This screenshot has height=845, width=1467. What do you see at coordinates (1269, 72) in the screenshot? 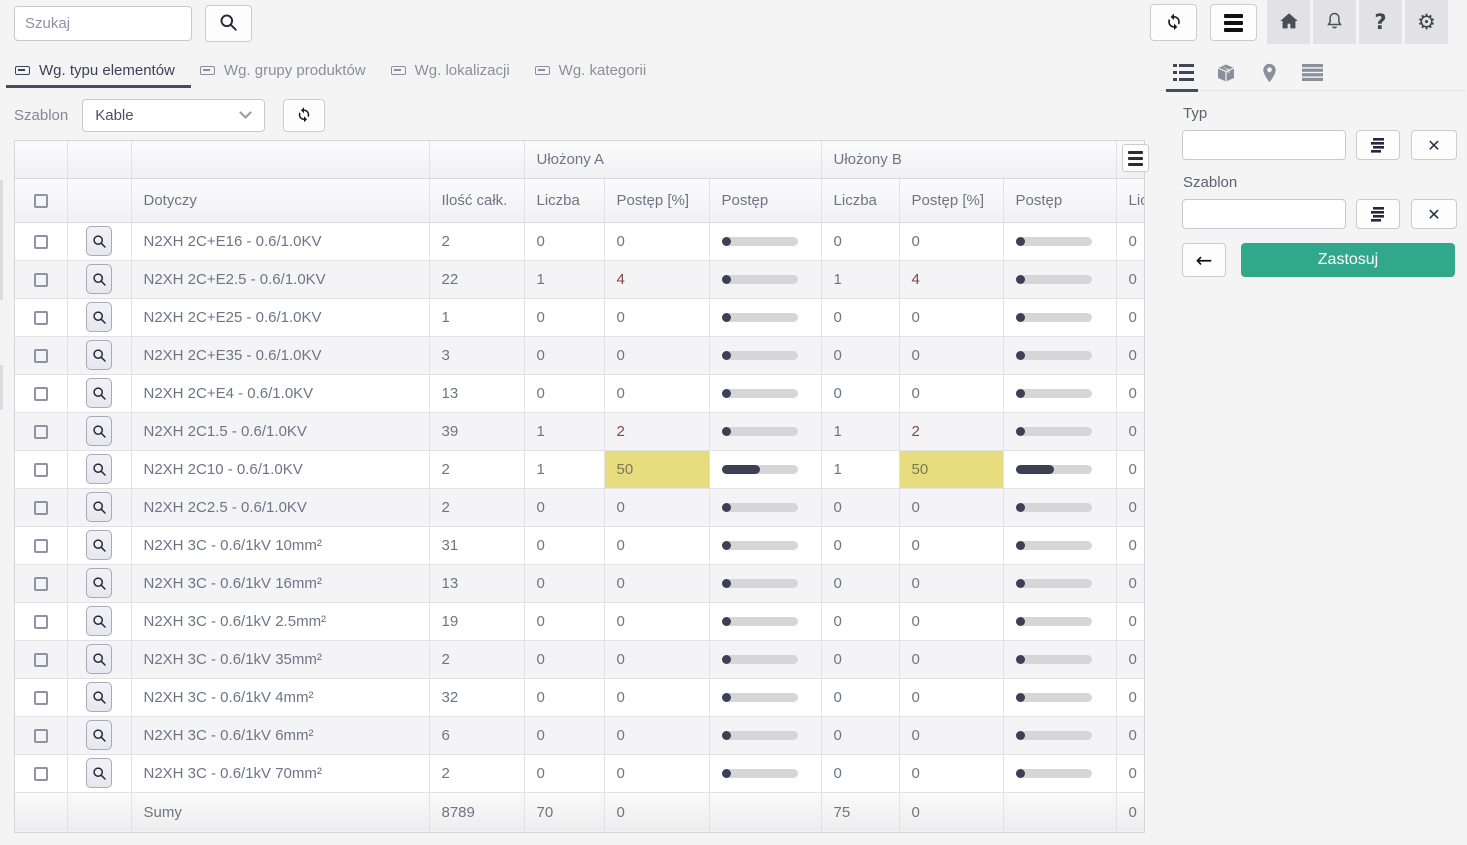
I see `mode-location-button` at bounding box center [1269, 72].